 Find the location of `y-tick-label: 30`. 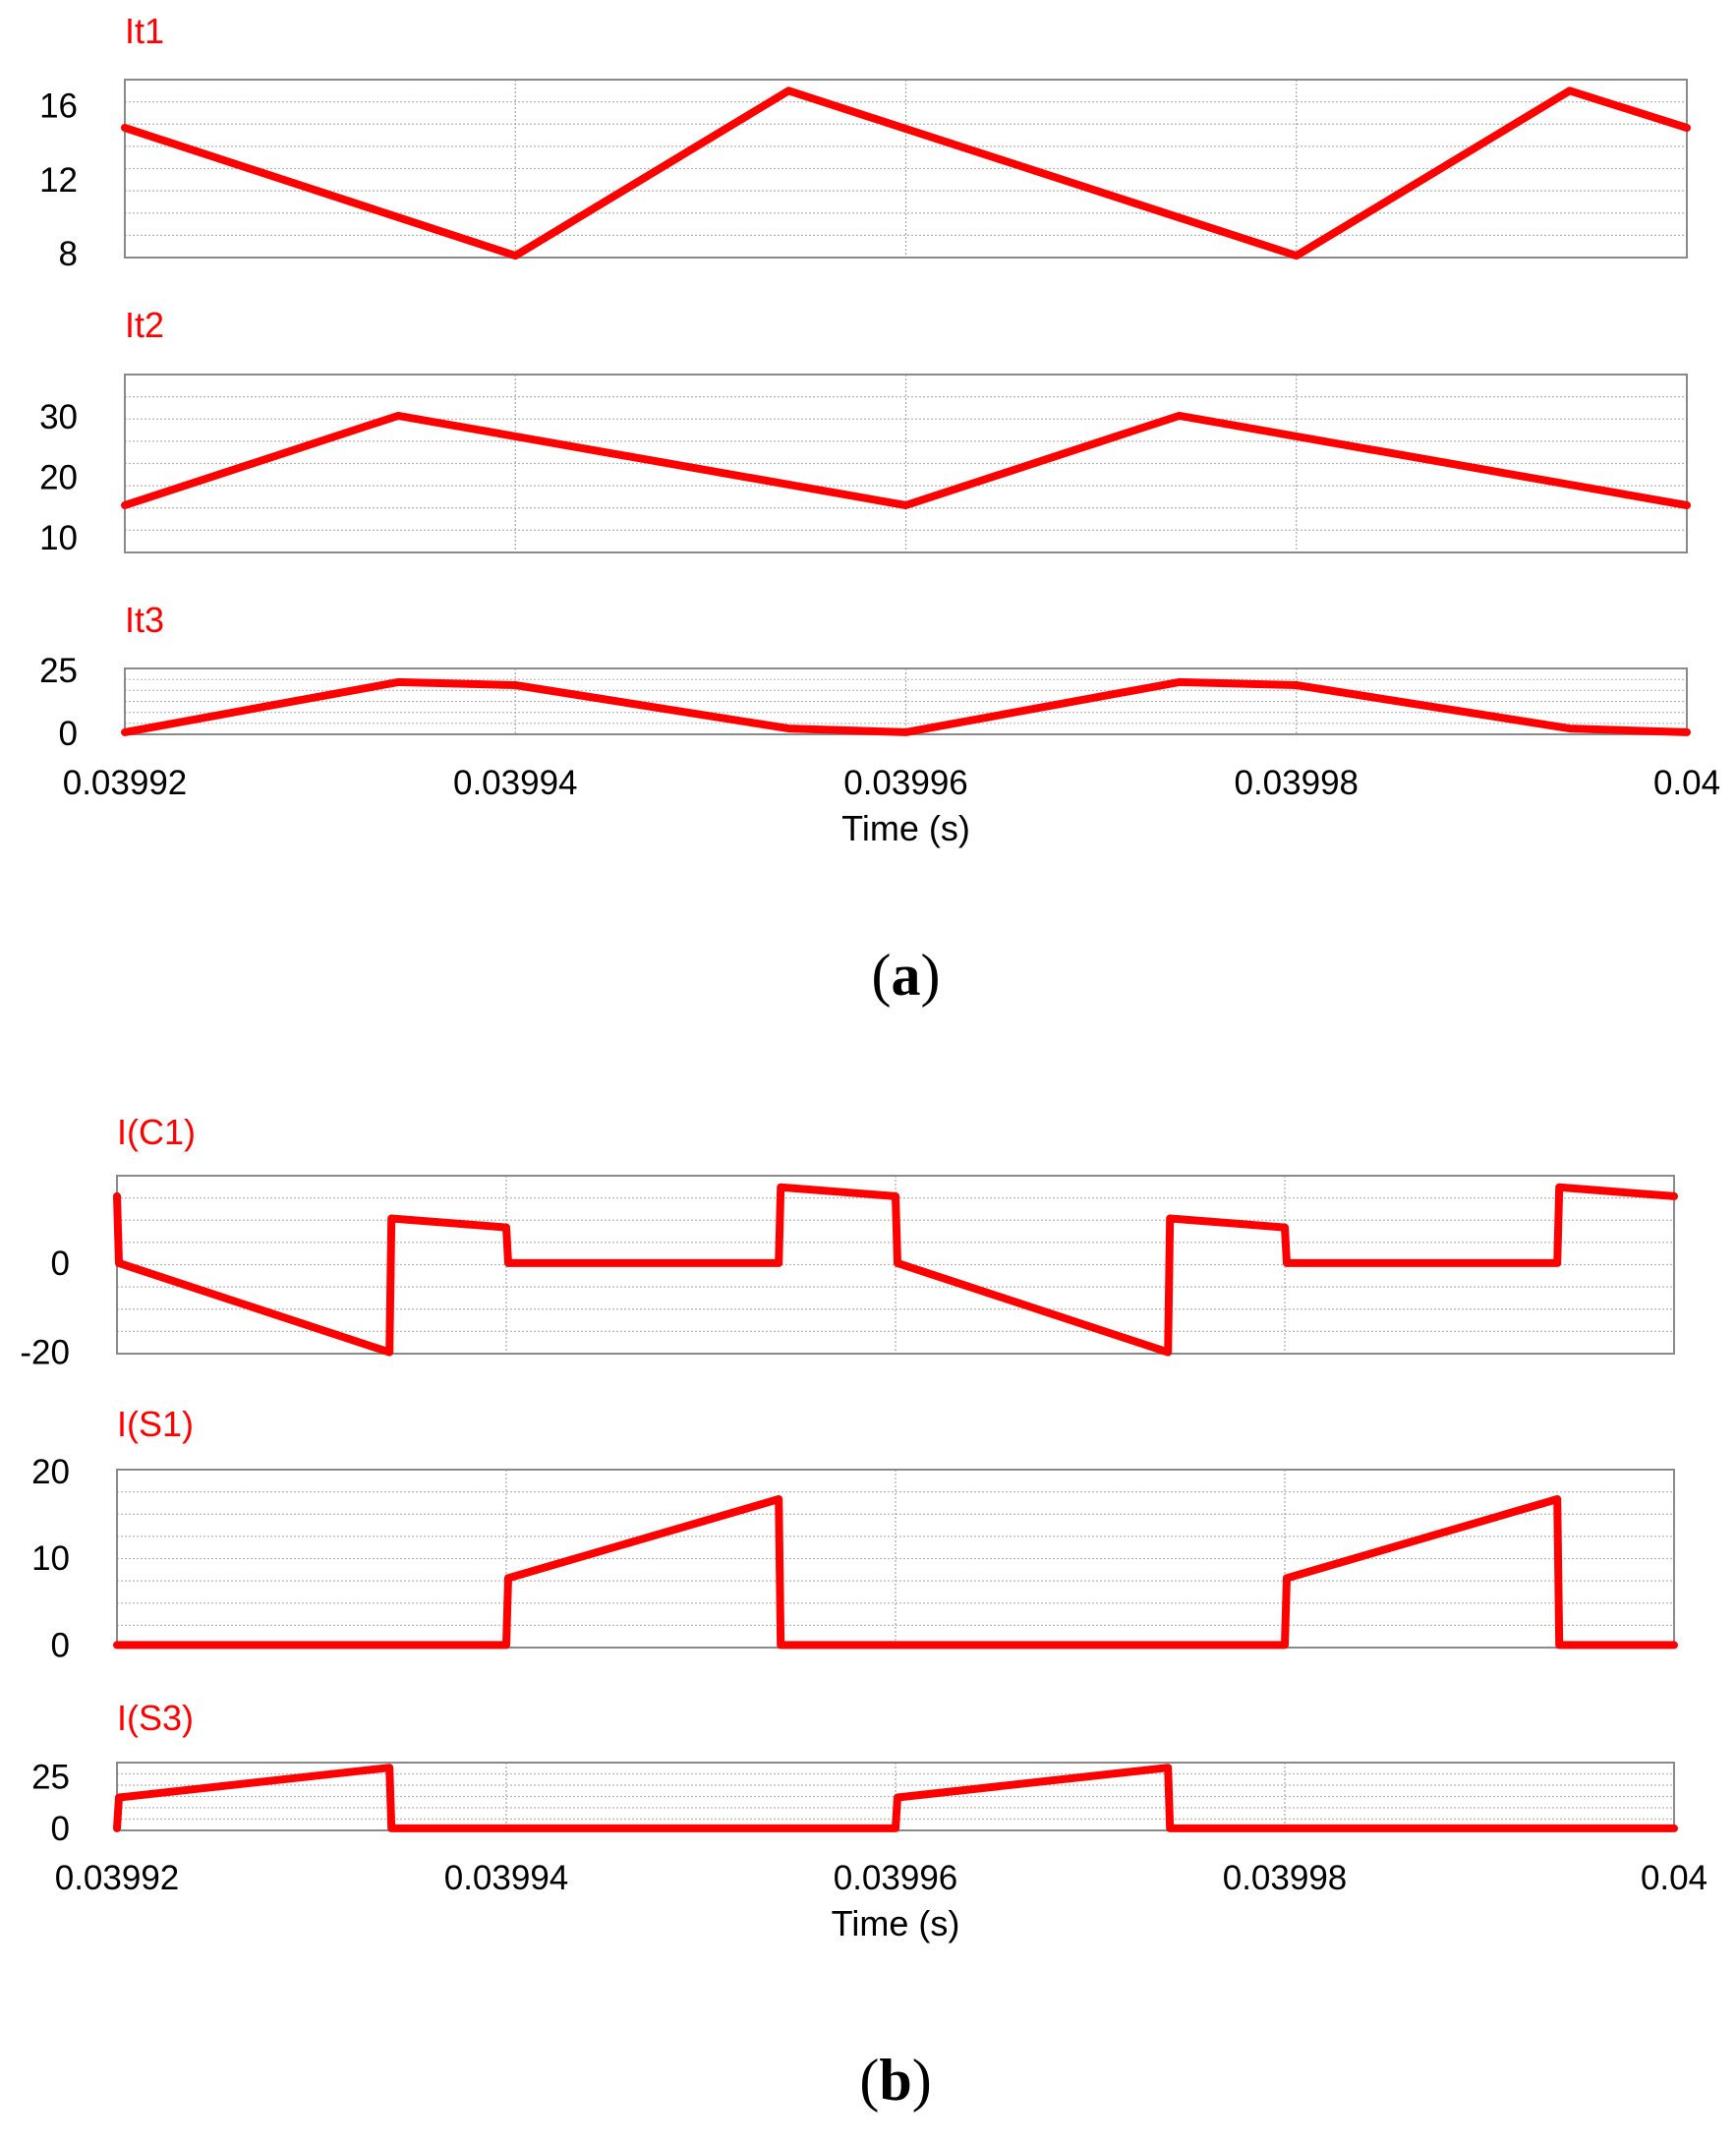

y-tick-label: 30 is located at coordinates (58, 417).